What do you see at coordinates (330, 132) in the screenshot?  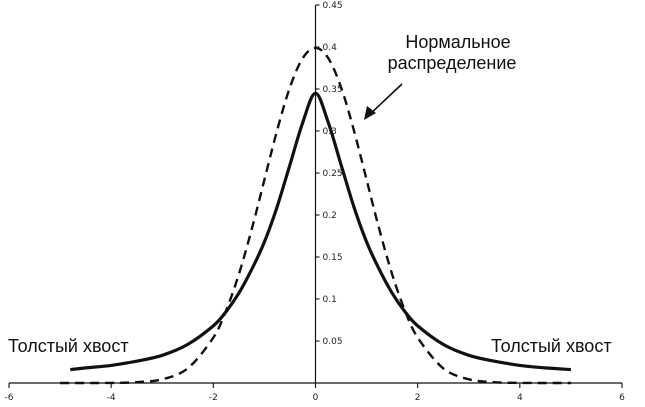 I see `y-tick-label: 0.3` at bounding box center [330, 132].